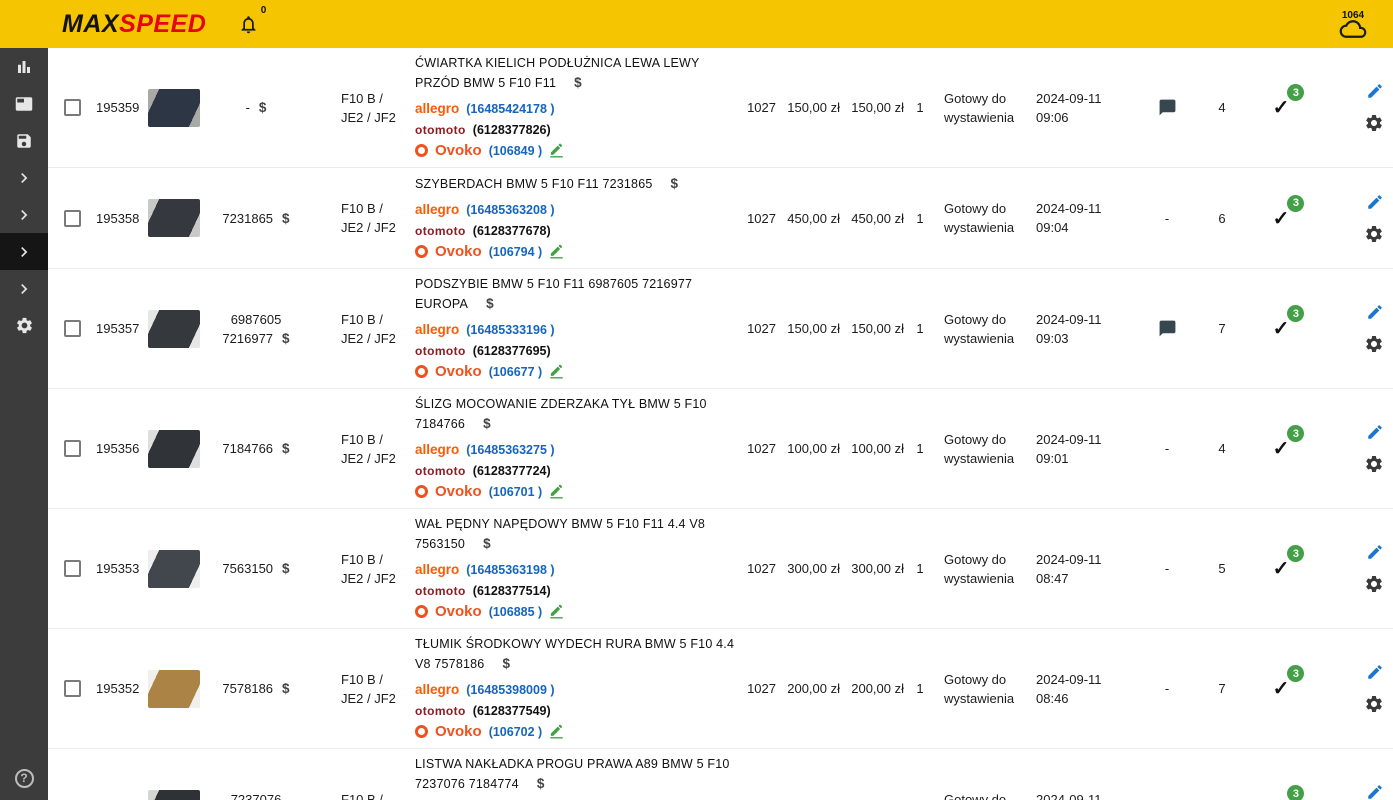 The image size is (1393, 800). I want to click on comment-cell: -, so click(1167, 688).